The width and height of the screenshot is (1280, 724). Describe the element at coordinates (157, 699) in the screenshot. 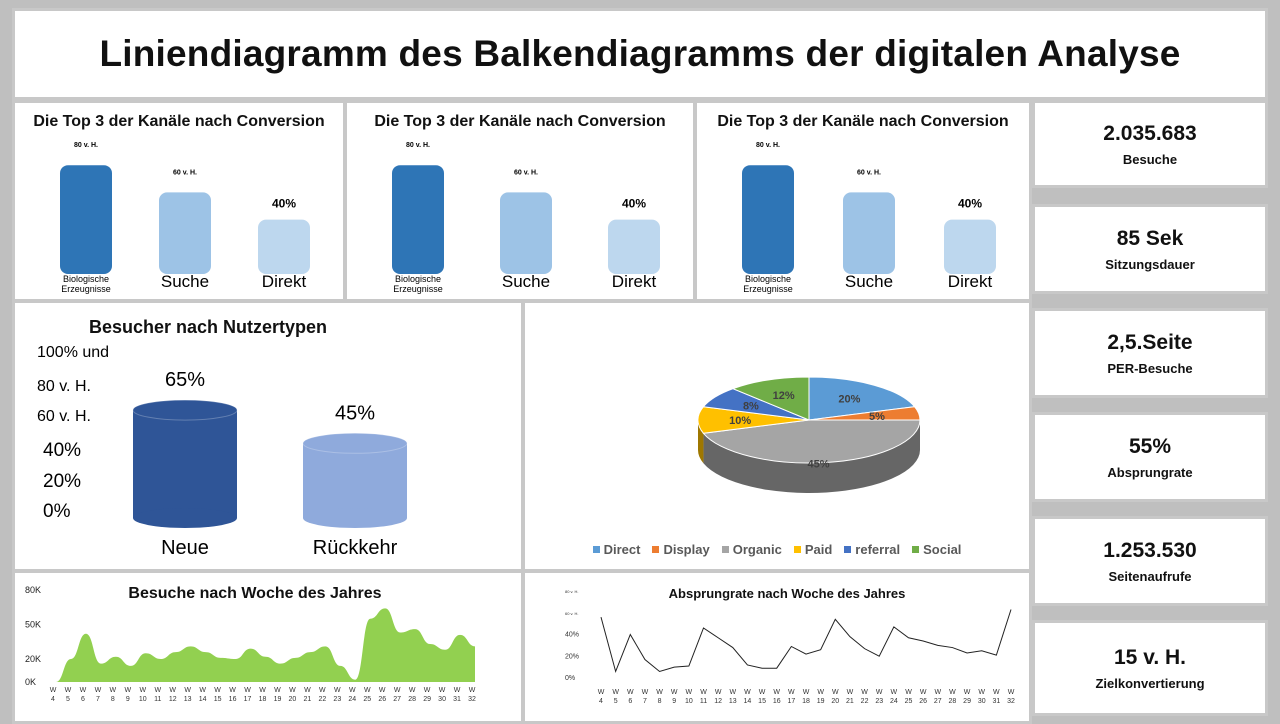

I see `x-tick-label: 11` at that location.